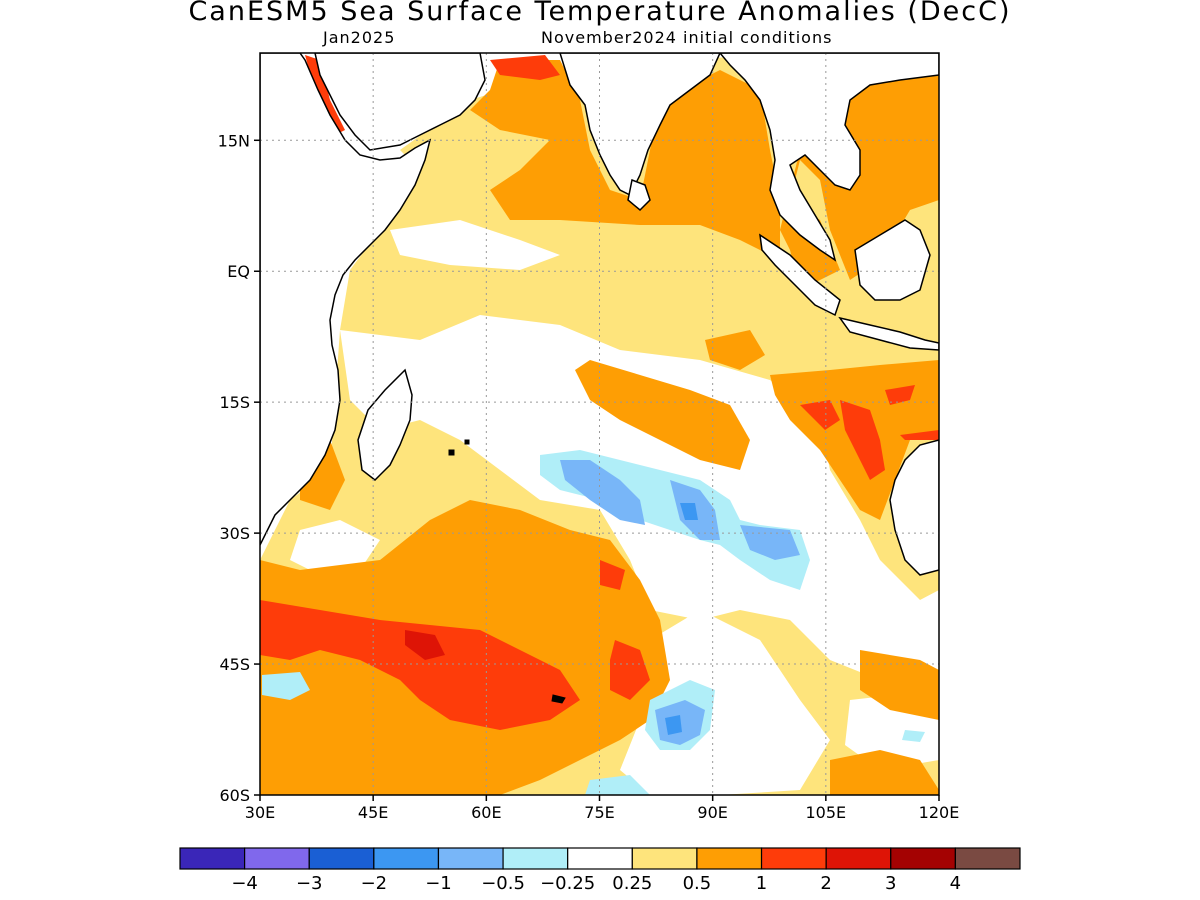 The width and height of the screenshot is (1200, 900). What do you see at coordinates (438, 883) in the screenshot?
I see `colorbar-label: −1` at bounding box center [438, 883].